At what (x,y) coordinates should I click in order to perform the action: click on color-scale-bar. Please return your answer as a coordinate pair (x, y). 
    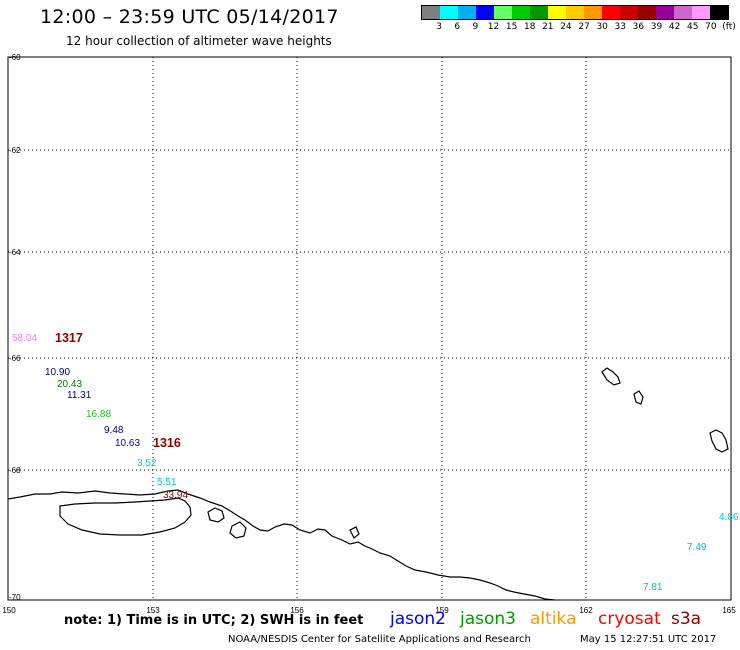
    Looking at the image, I should click on (575, 12).